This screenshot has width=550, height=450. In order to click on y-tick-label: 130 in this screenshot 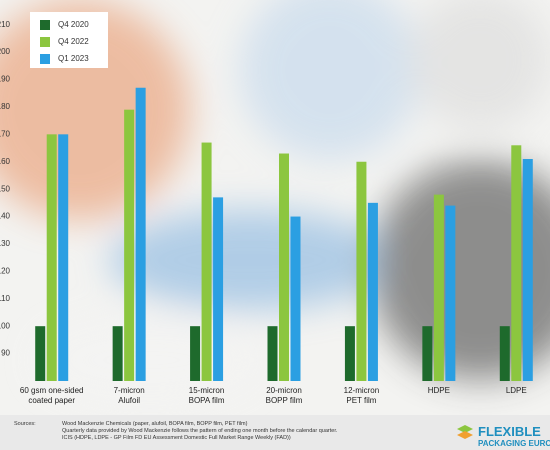, I will do `click(5, 243)`.